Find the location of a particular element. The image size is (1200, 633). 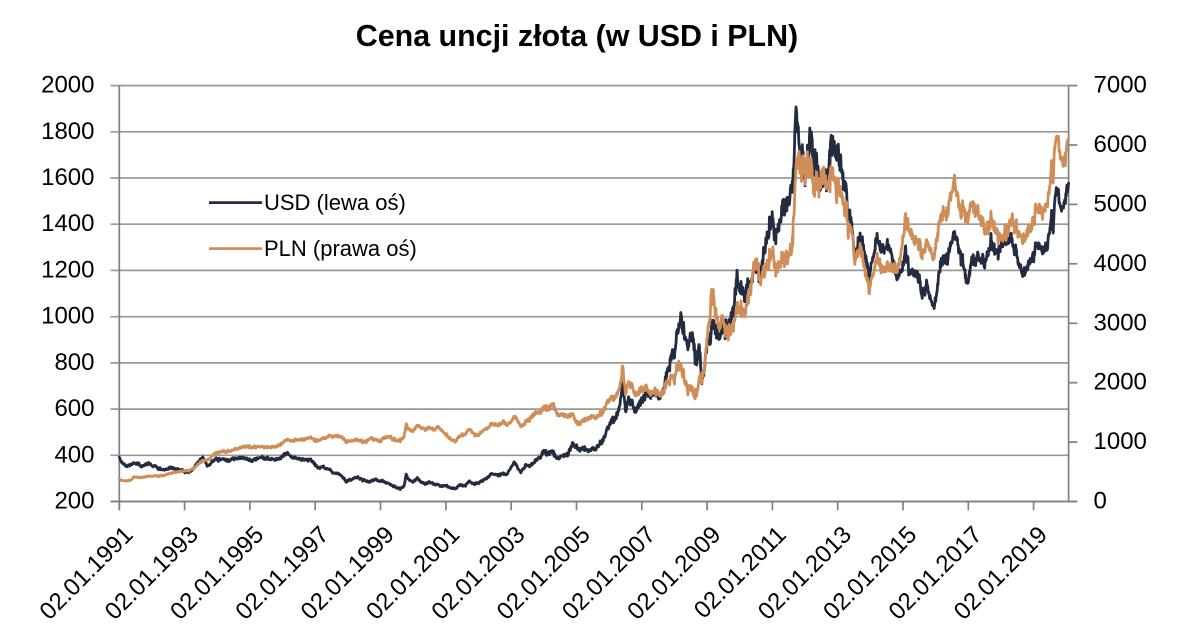

svg-text: 6000 is located at coordinates (1120, 144).